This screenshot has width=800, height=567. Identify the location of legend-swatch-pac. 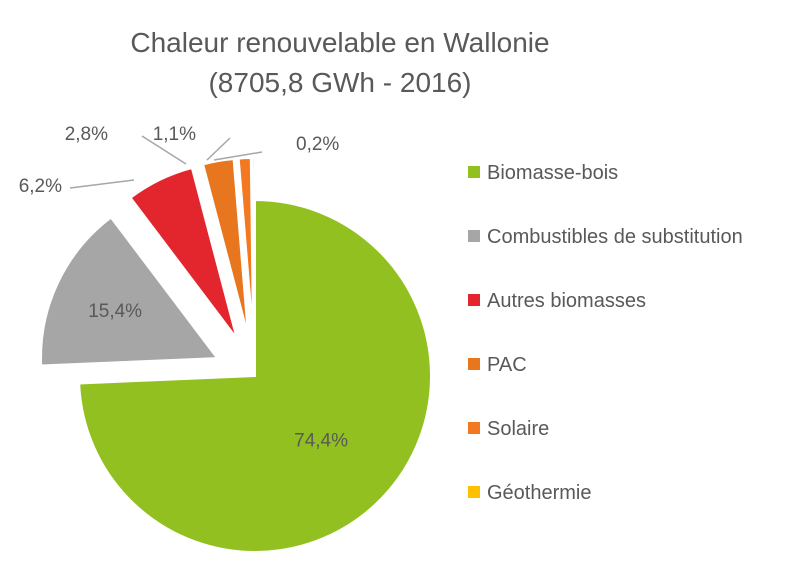
(474, 364).